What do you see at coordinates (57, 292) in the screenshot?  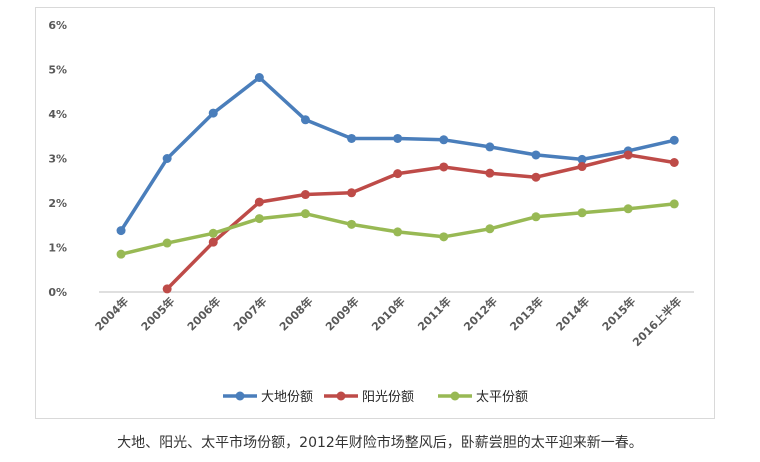 I see `y-tick-label: 0%` at bounding box center [57, 292].